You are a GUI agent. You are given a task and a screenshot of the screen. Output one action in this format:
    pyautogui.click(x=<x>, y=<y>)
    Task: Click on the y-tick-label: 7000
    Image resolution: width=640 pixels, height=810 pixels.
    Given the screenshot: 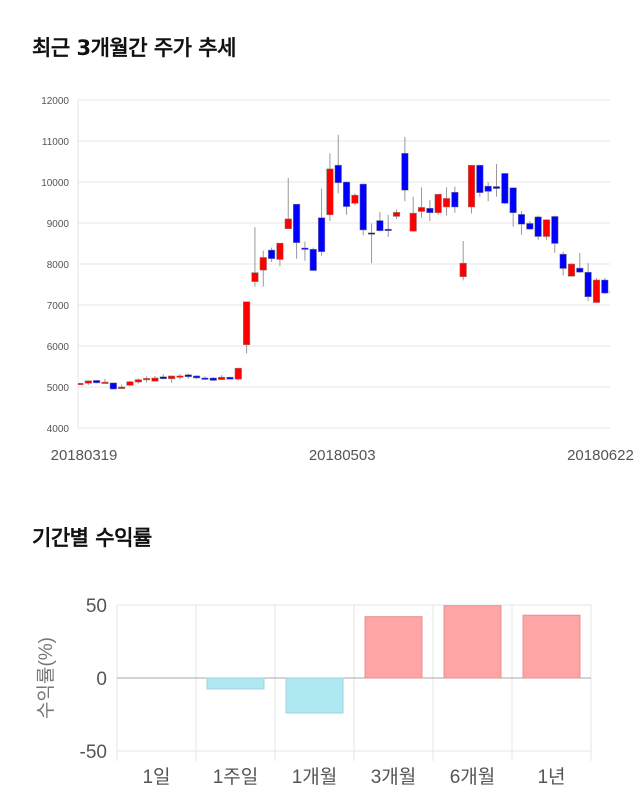 What is the action you would take?
    pyautogui.click(x=58, y=306)
    